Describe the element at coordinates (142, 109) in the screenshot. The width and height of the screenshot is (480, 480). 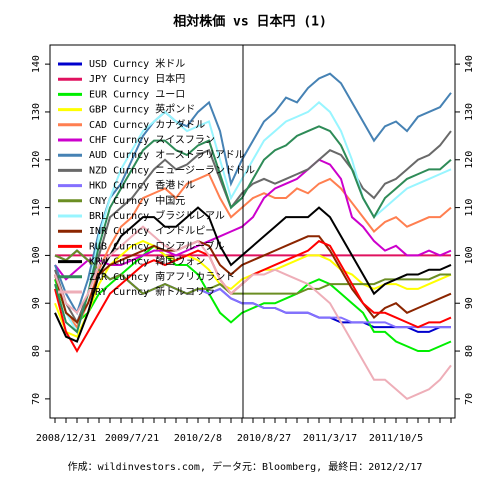
I see `legend-label: GBP Curncy 英ポンド` at that location.